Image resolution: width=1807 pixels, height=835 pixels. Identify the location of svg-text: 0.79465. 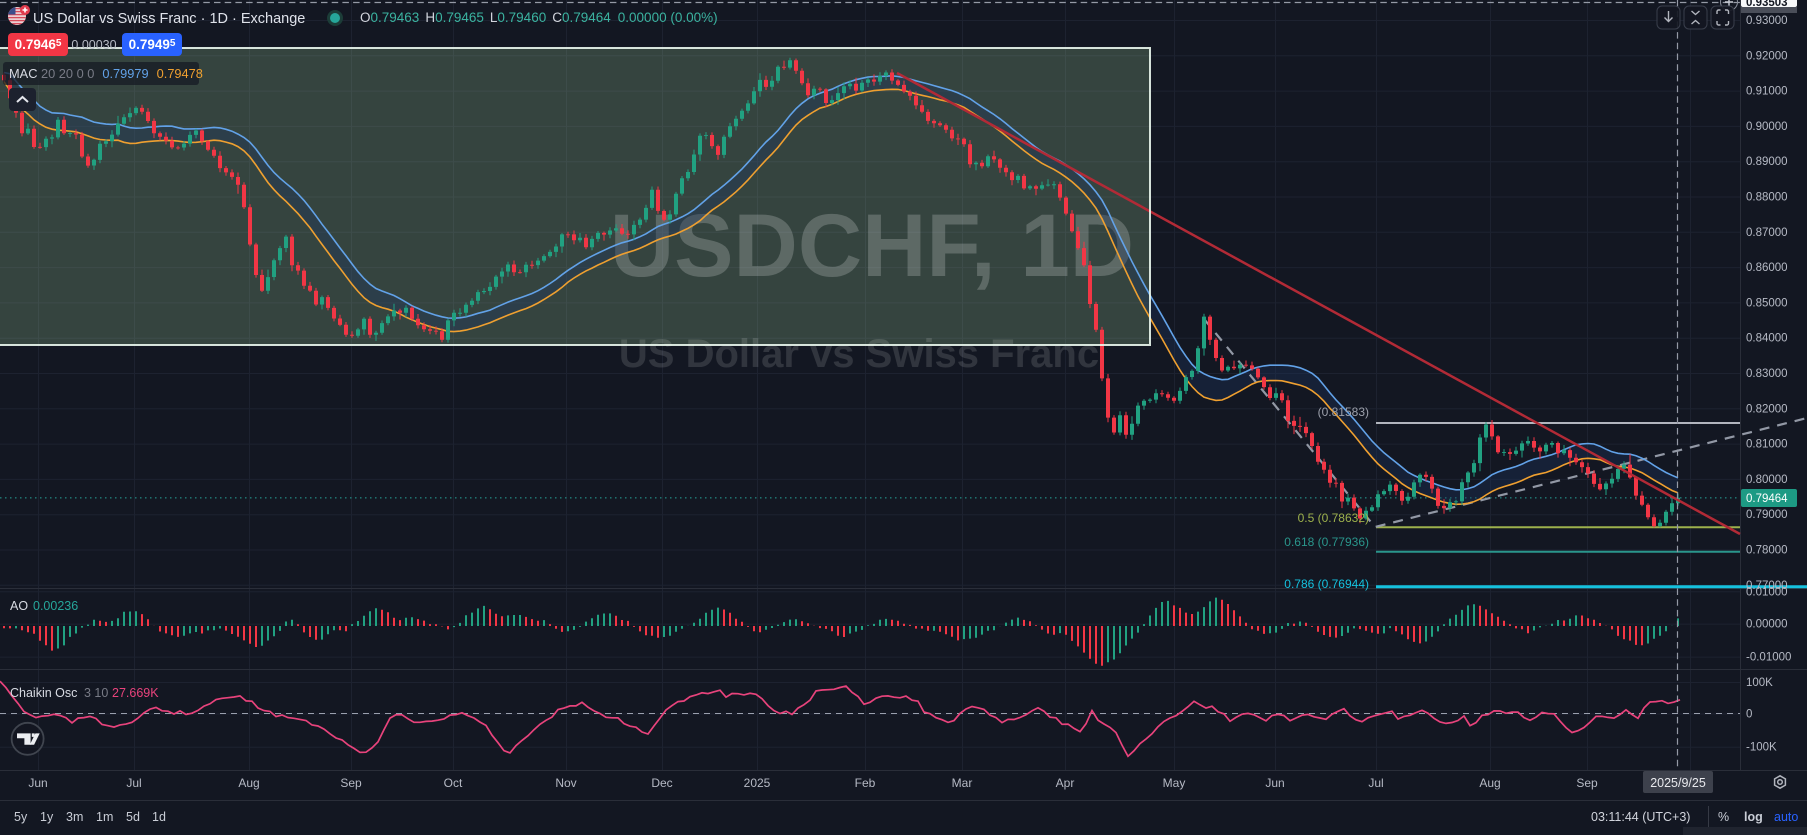
(38, 44).